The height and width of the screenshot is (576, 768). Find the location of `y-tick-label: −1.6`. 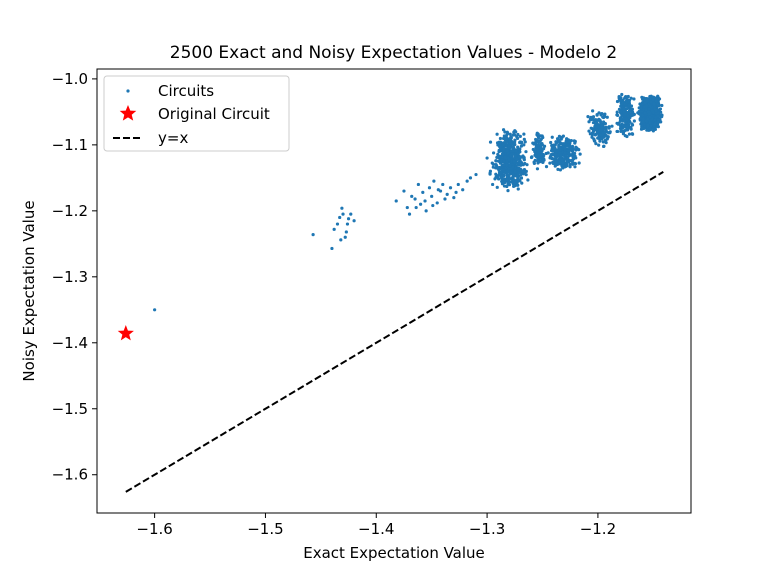

y-tick-label: −1.6 is located at coordinates (70, 475).